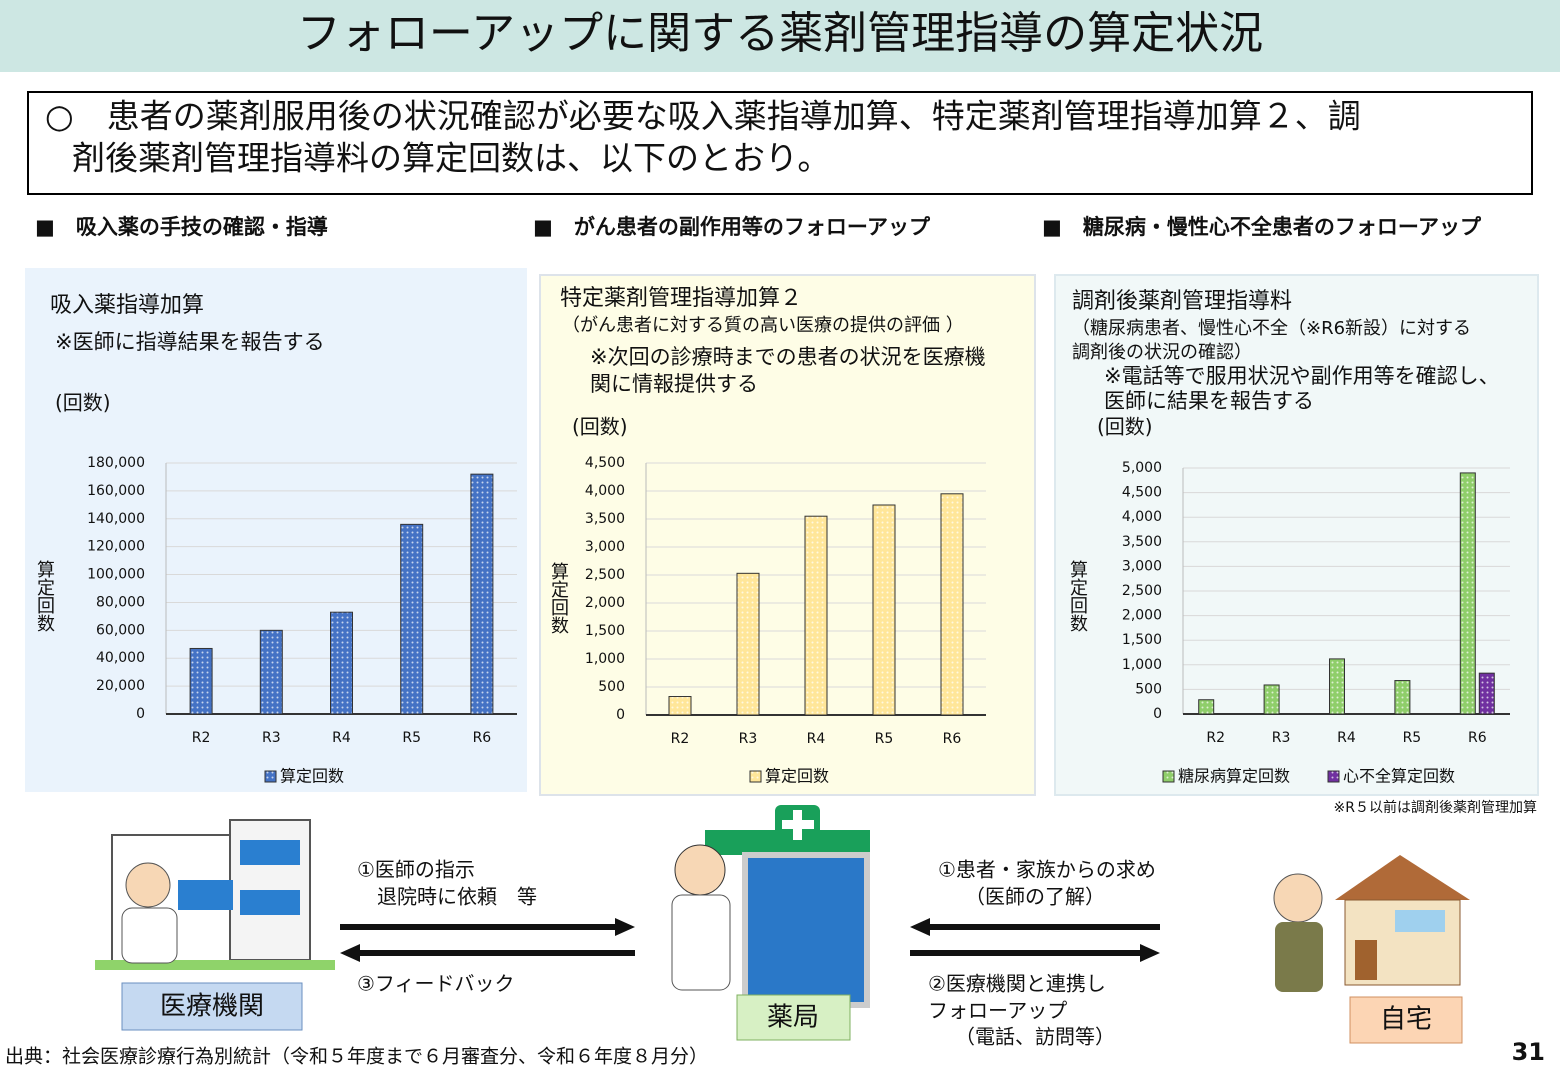 The width and height of the screenshot is (1560, 1080). What do you see at coordinates (1302, 376) in the screenshot?
I see `annotation: ※電話等で服用状況や副作用等を確認し、` at bounding box center [1302, 376].